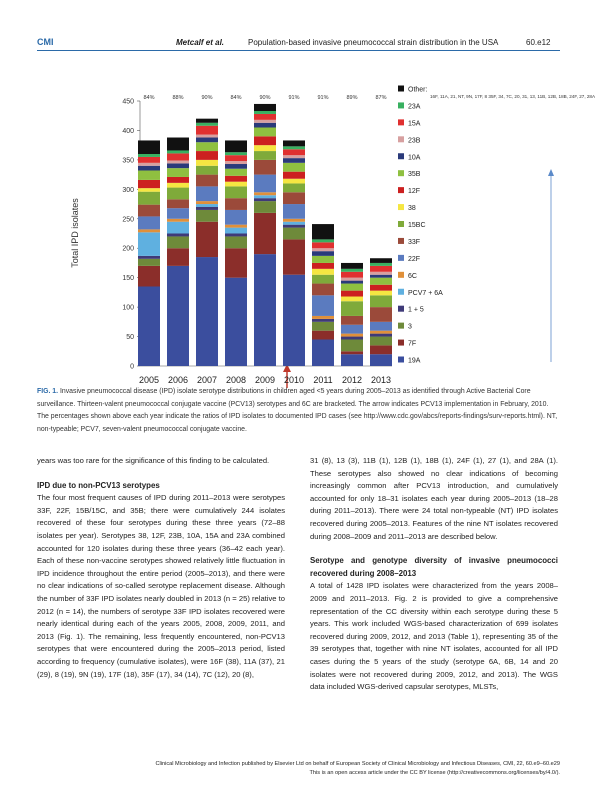  Describe the element at coordinates (414, 140) in the screenshot. I see `legend-label: 23B` at that location.